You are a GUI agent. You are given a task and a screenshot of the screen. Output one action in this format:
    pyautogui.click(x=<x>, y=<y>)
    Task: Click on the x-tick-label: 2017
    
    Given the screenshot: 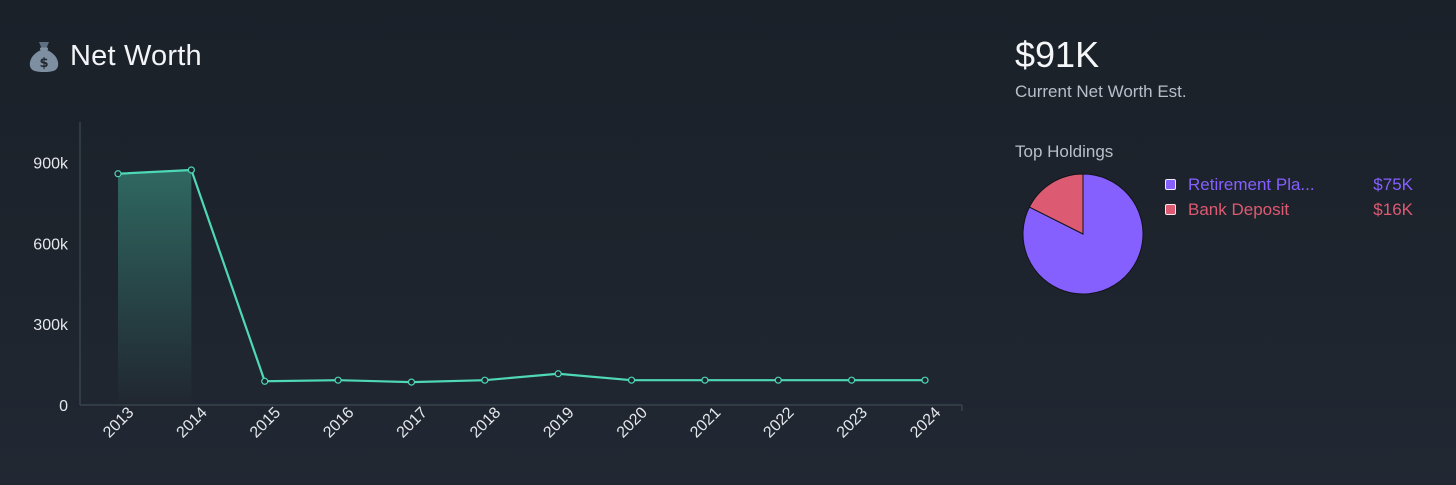 What is the action you would take?
    pyautogui.click(x=412, y=422)
    